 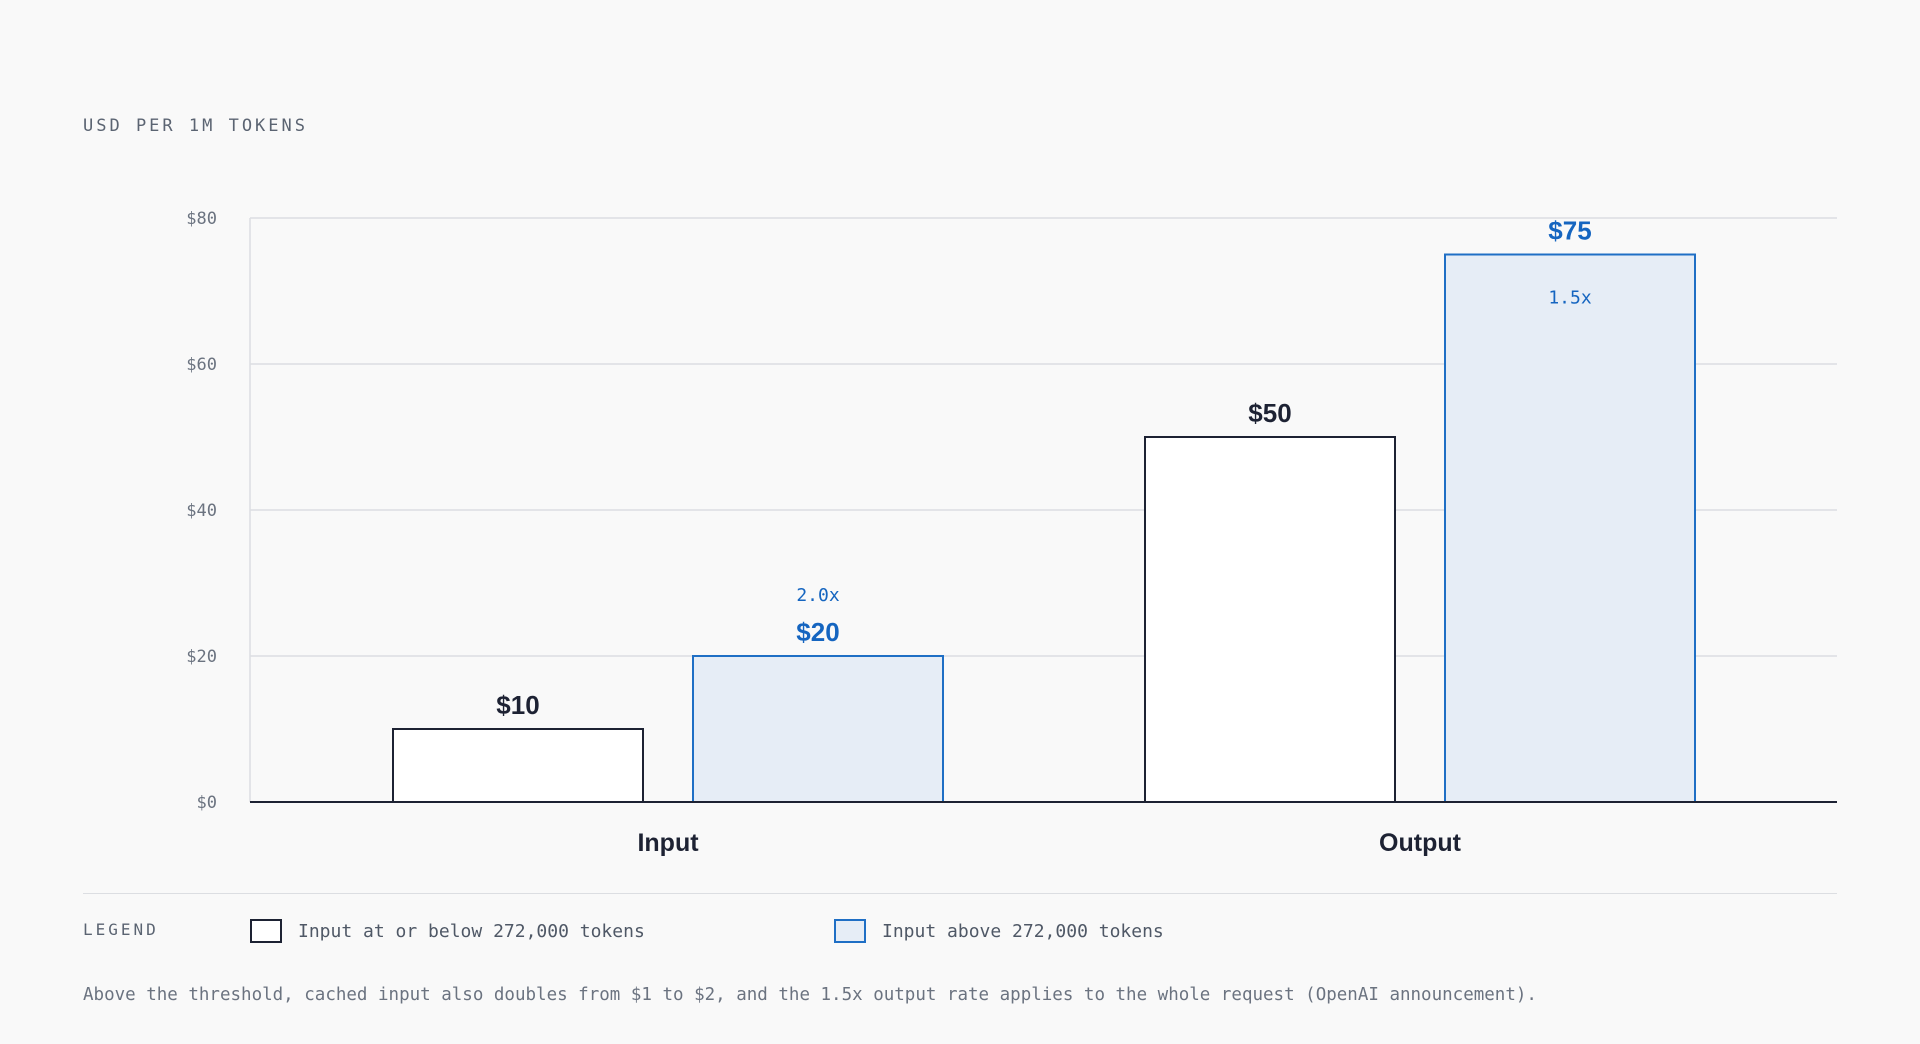 I want to click on bar-multiplier-label: 2.0x, so click(x=818, y=595).